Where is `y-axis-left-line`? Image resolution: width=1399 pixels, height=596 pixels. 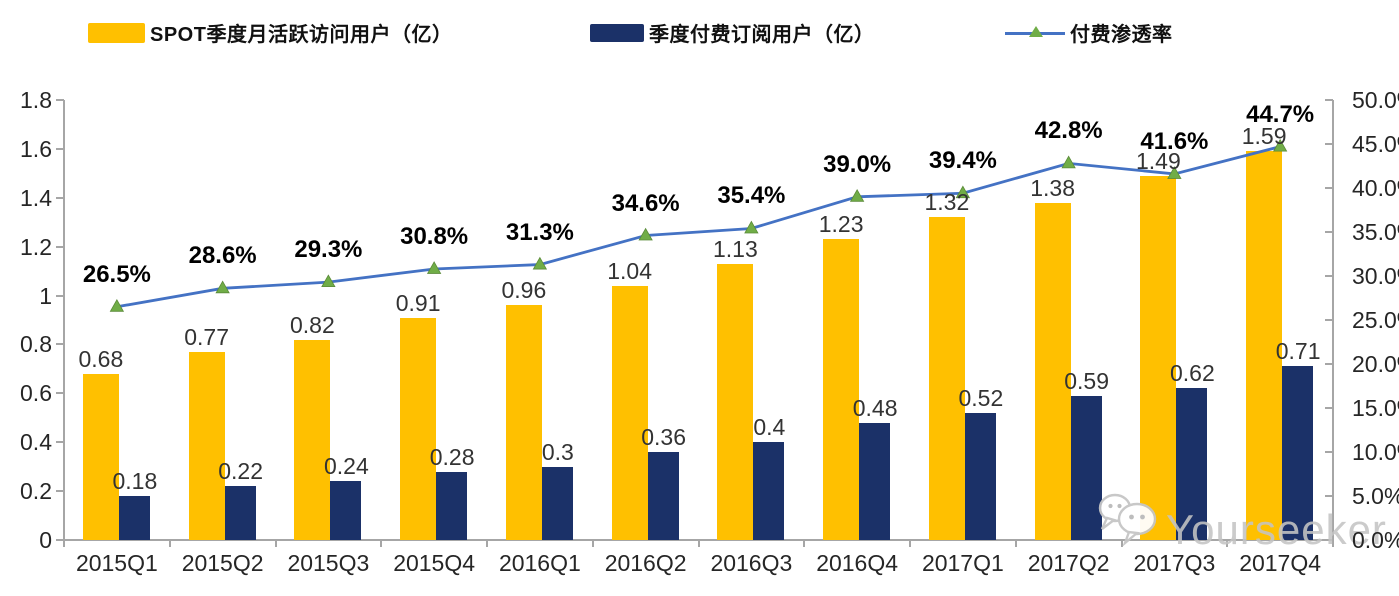
y-axis-left-line is located at coordinates (64, 320).